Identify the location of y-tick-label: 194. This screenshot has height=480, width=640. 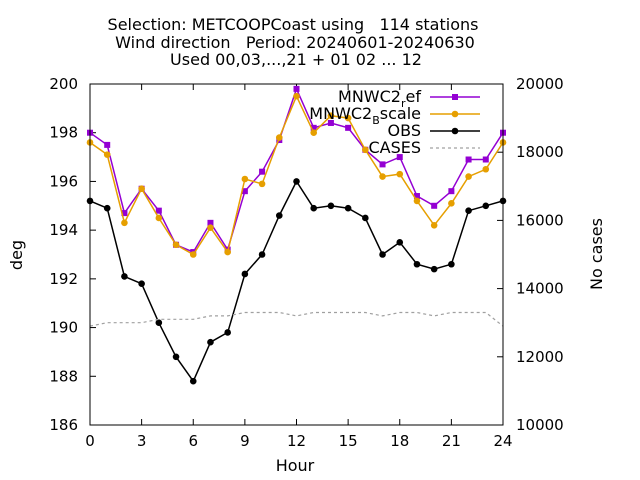
(63, 230).